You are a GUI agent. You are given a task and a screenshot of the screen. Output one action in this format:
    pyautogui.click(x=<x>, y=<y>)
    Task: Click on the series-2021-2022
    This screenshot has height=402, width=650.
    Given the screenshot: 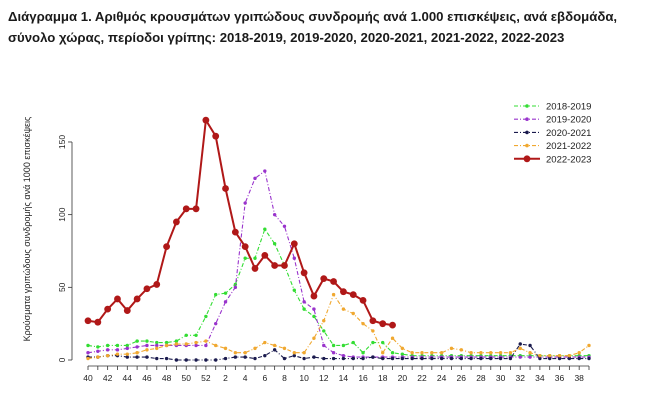 What is the action you would take?
    pyautogui.click(x=338, y=326)
    